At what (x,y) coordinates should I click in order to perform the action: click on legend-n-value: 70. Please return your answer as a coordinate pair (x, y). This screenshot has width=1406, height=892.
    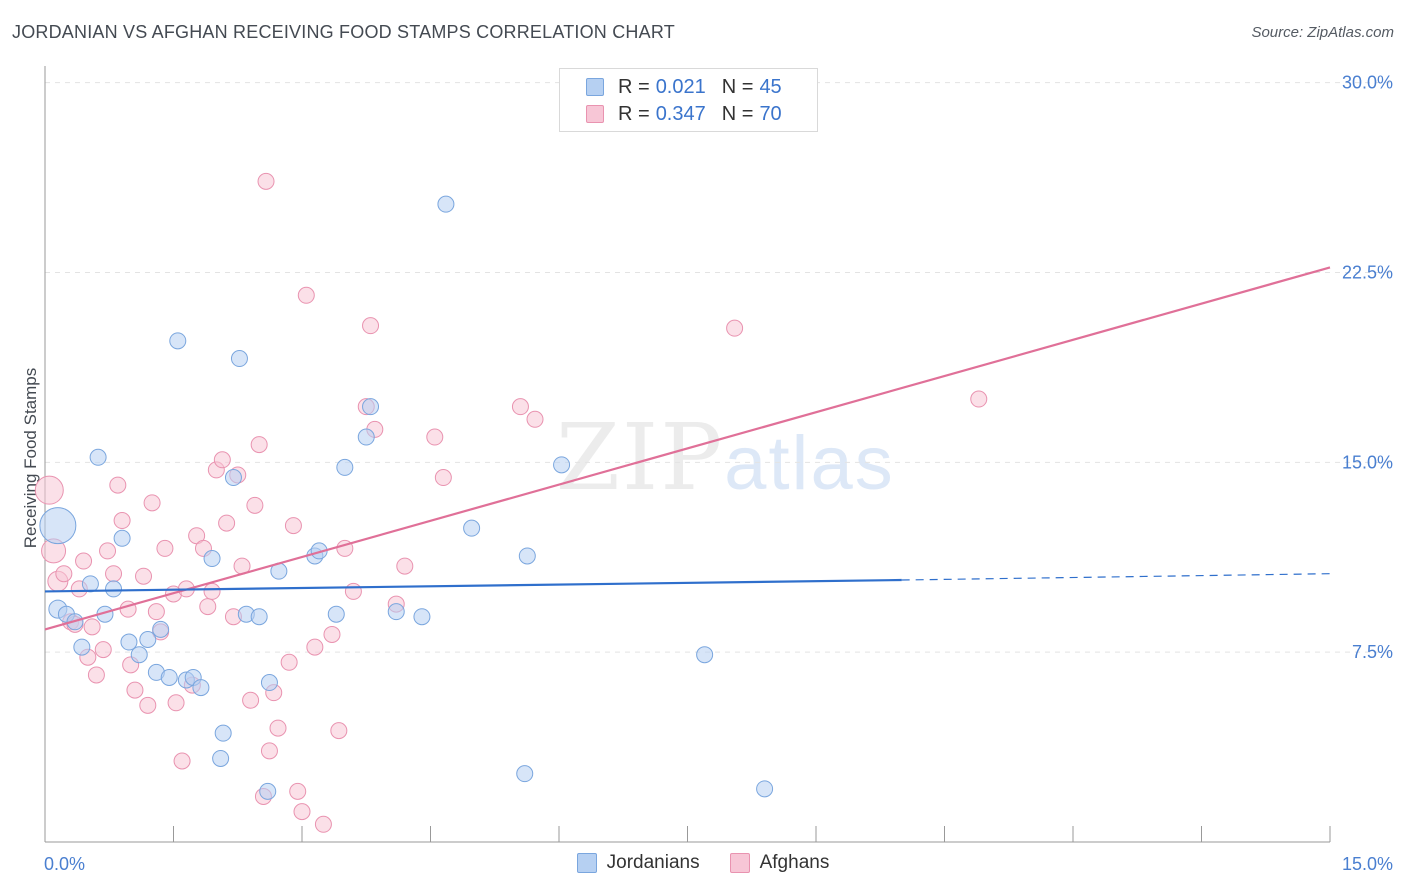
    Looking at the image, I should click on (770, 113).